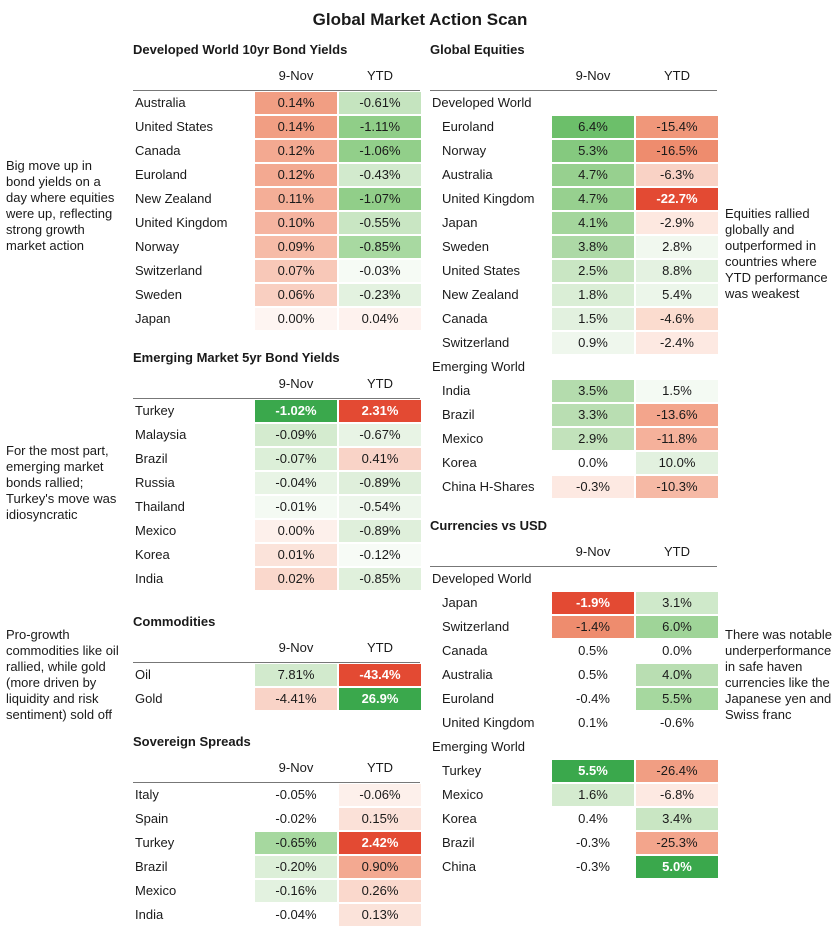 The height and width of the screenshot is (940, 840). Describe the element at coordinates (593, 127) in the screenshot. I see `cell-9-nov: 6.4%` at that location.